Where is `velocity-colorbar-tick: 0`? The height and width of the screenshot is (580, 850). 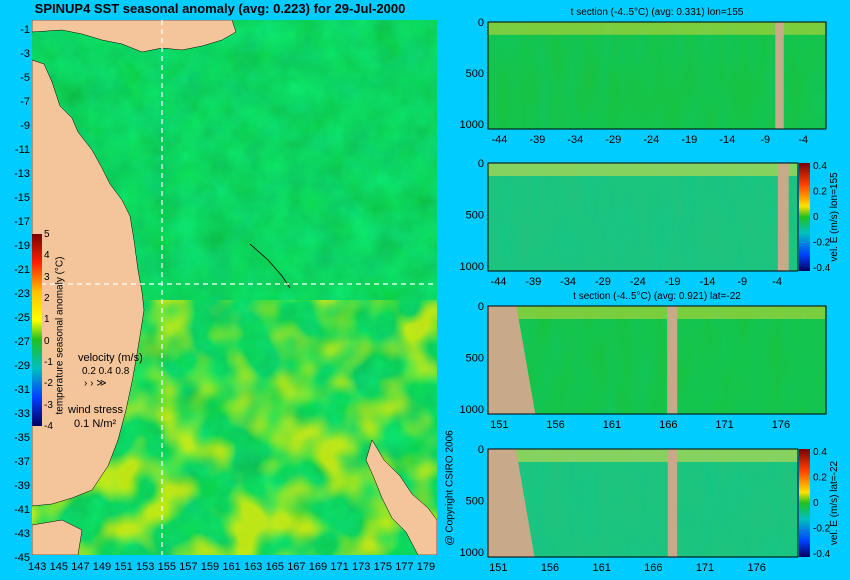 velocity-colorbar-tick: 0 is located at coordinates (816, 217).